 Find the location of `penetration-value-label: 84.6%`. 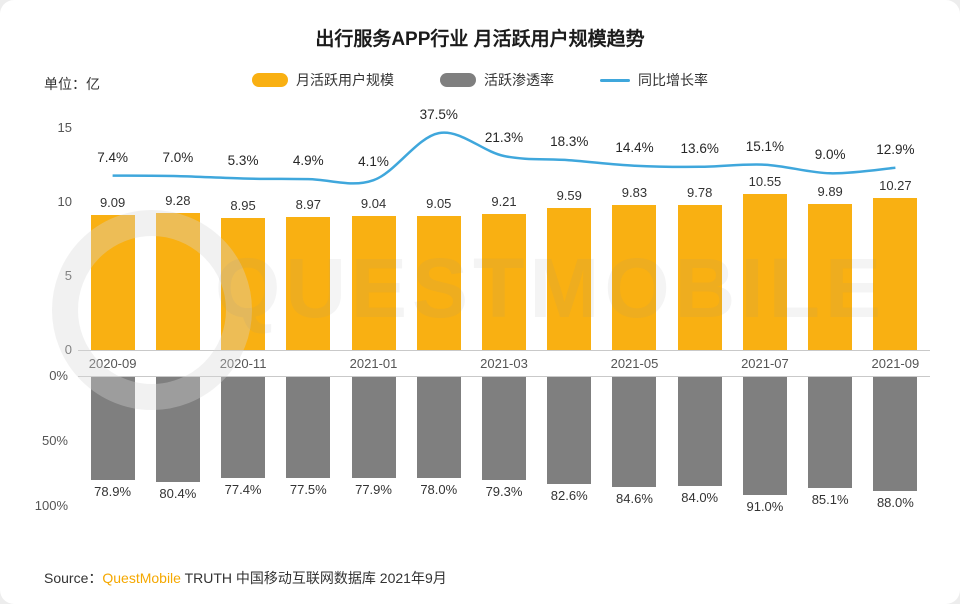

penetration-value-label: 84.6% is located at coordinates (634, 498).